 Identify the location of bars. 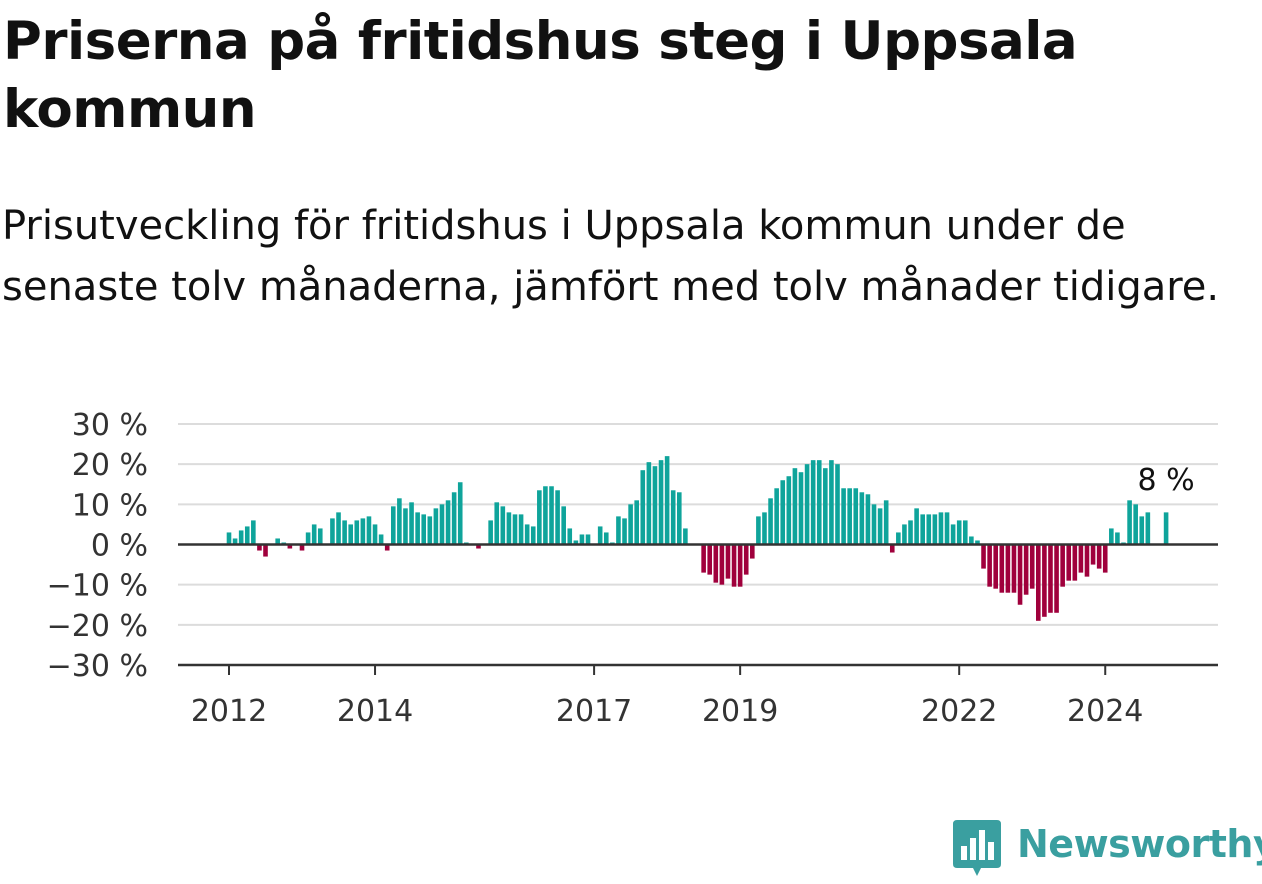
(697, 538).